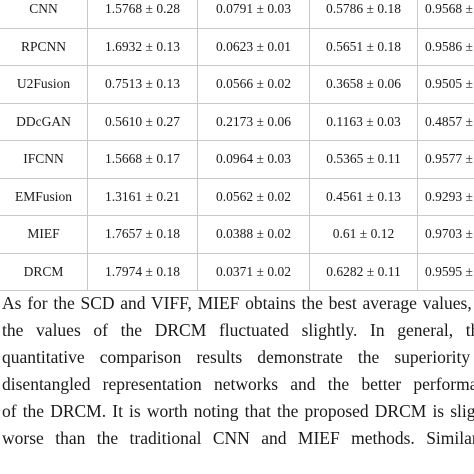 The height and width of the screenshot is (474, 474). What do you see at coordinates (364, 14) in the screenshot?
I see `value-cell: 0.5786 ± 0.18` at bounding box center [364, 14].